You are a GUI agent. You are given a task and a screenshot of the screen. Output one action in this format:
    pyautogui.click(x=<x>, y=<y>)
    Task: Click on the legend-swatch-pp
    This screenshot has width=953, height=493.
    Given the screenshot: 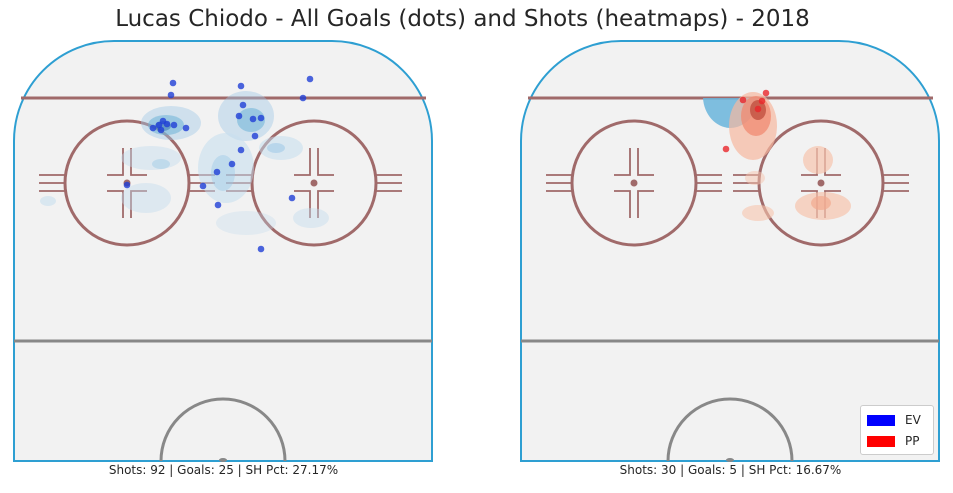 What is the action you would take?
    pyautogui.click(x=881, y=441)
    